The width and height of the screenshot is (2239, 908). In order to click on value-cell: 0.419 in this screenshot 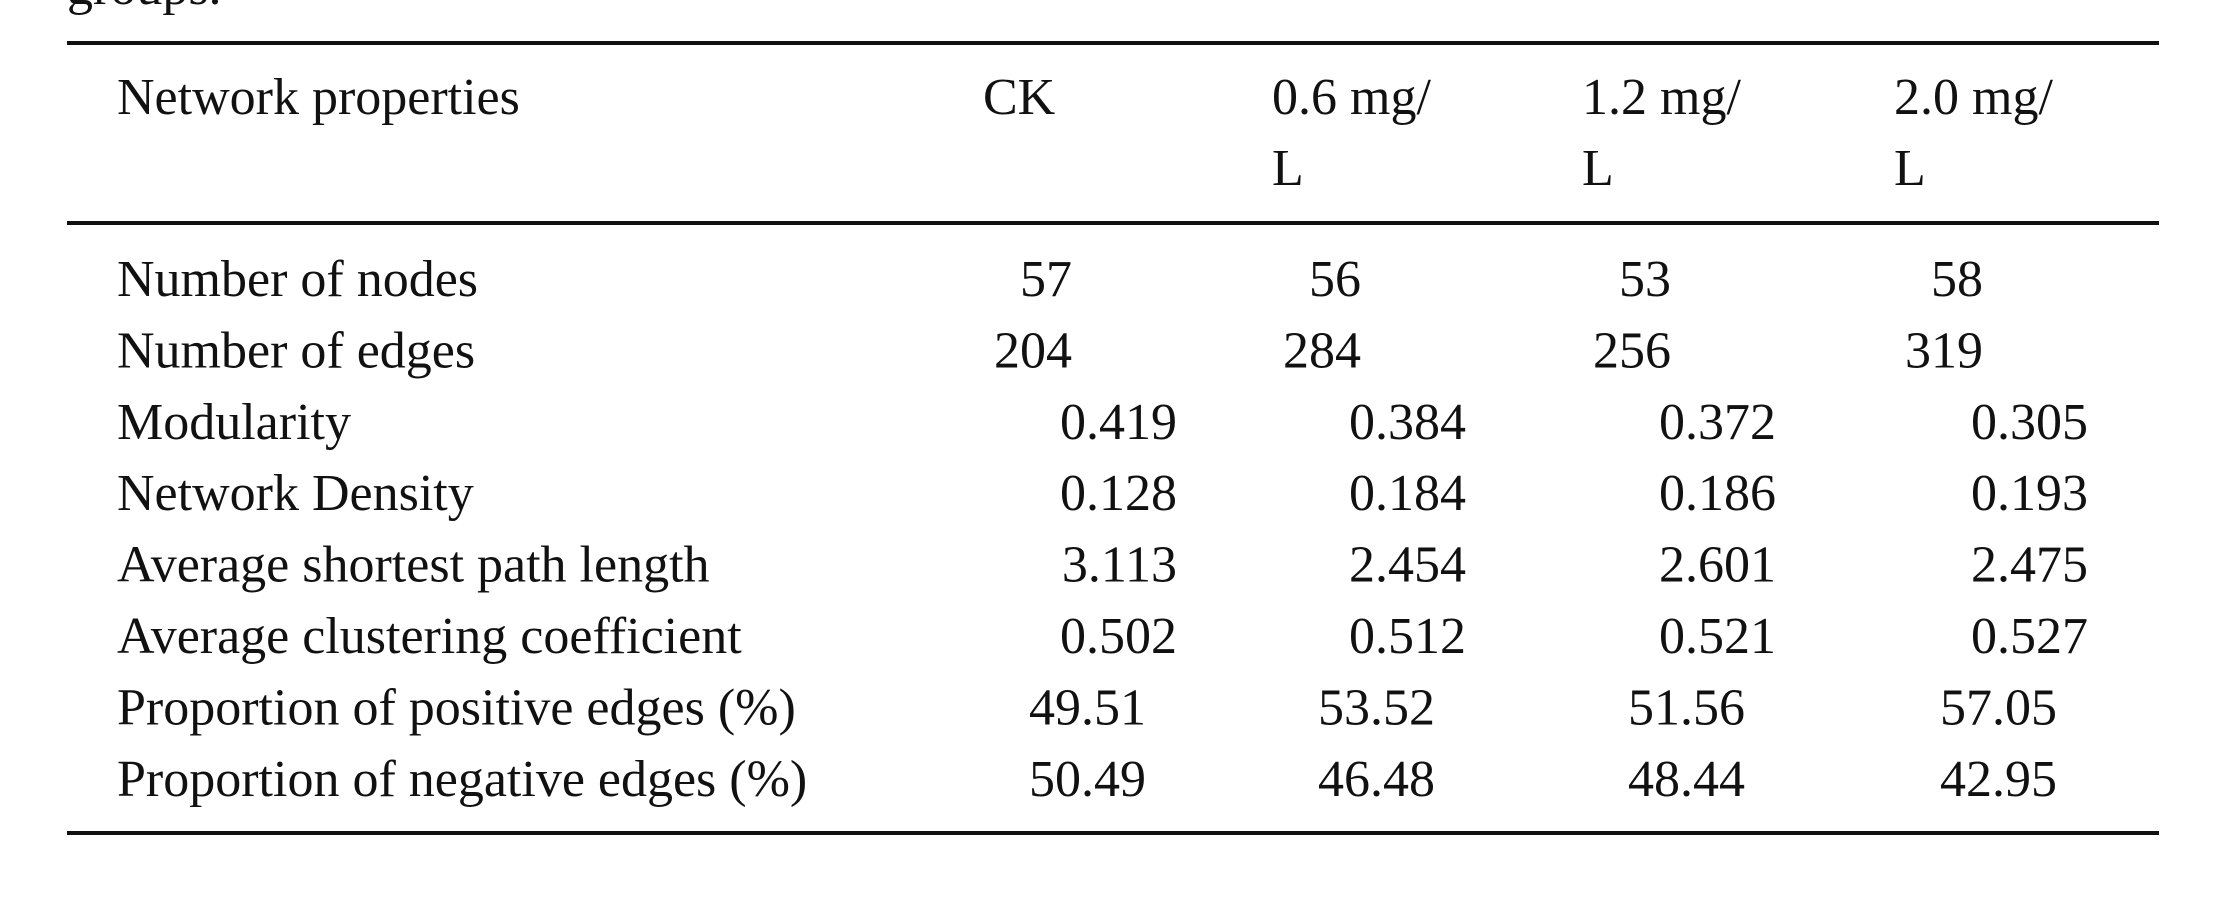, I will do `click(1118, 422)`.